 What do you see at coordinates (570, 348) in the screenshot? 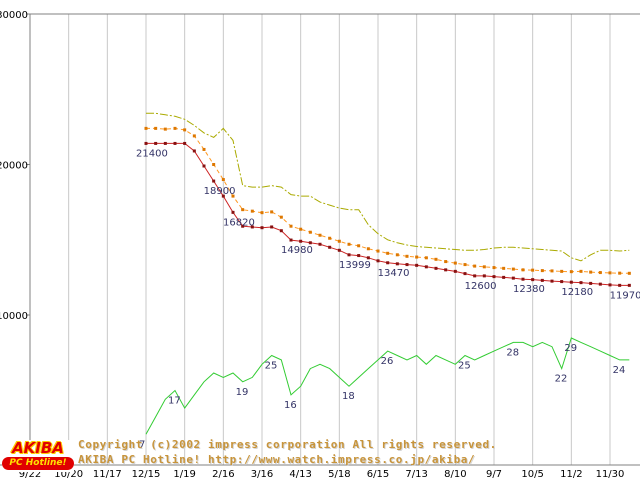
I see `shop-count-value-label: 29` at bounding box center [570, 348].